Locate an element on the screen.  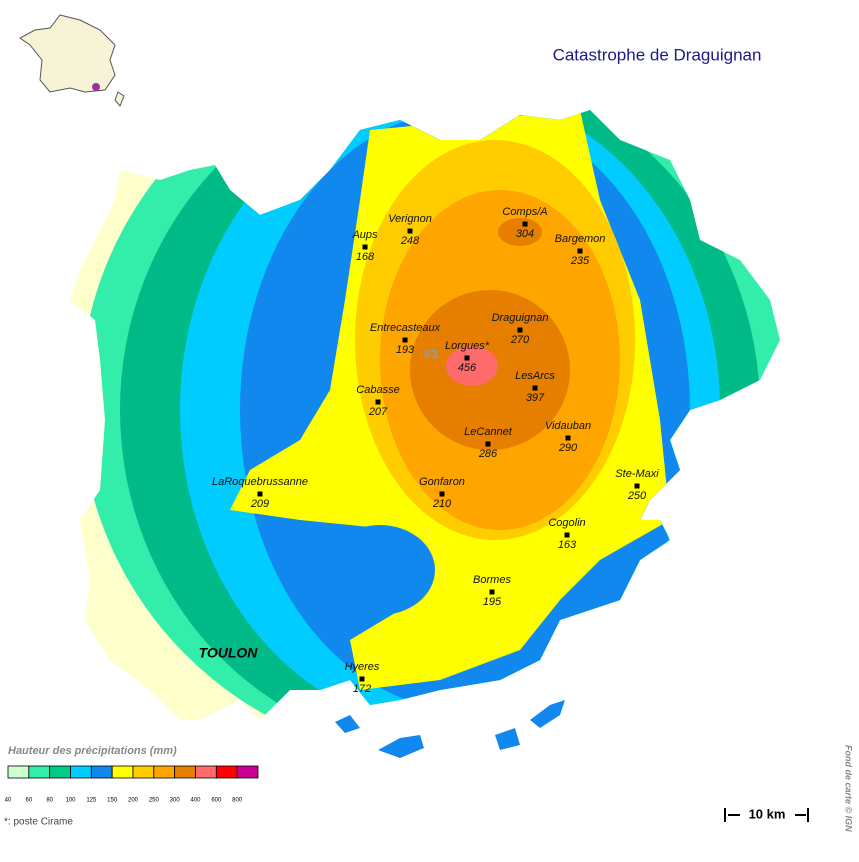
locator-map is located at coordinates (72, 60).